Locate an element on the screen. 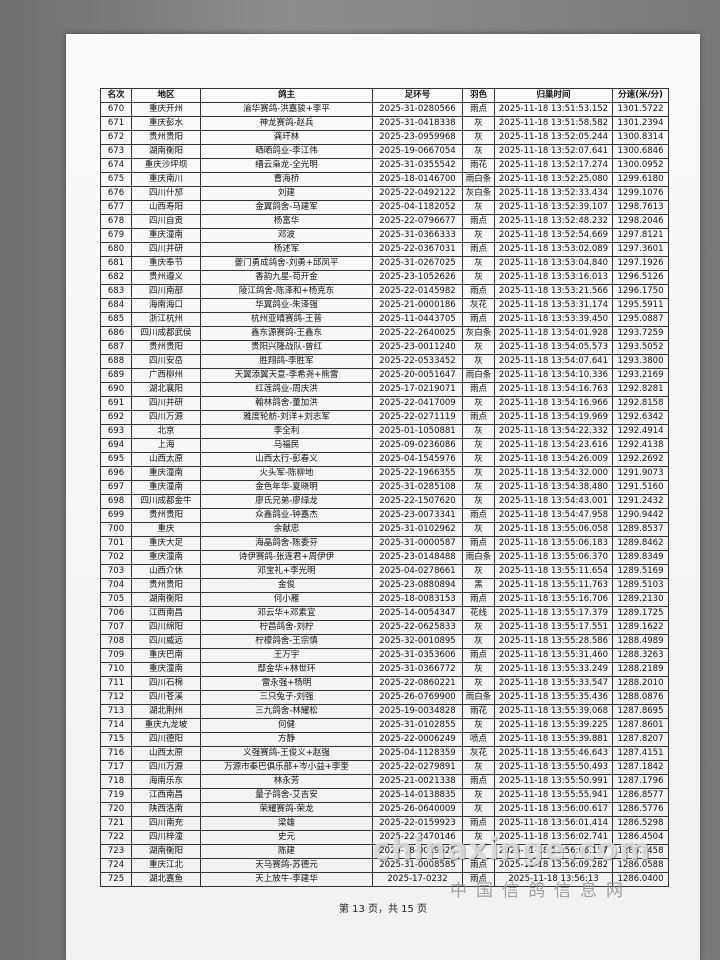  table-cell: 1300.8314 is located at coordinates (640, 137).